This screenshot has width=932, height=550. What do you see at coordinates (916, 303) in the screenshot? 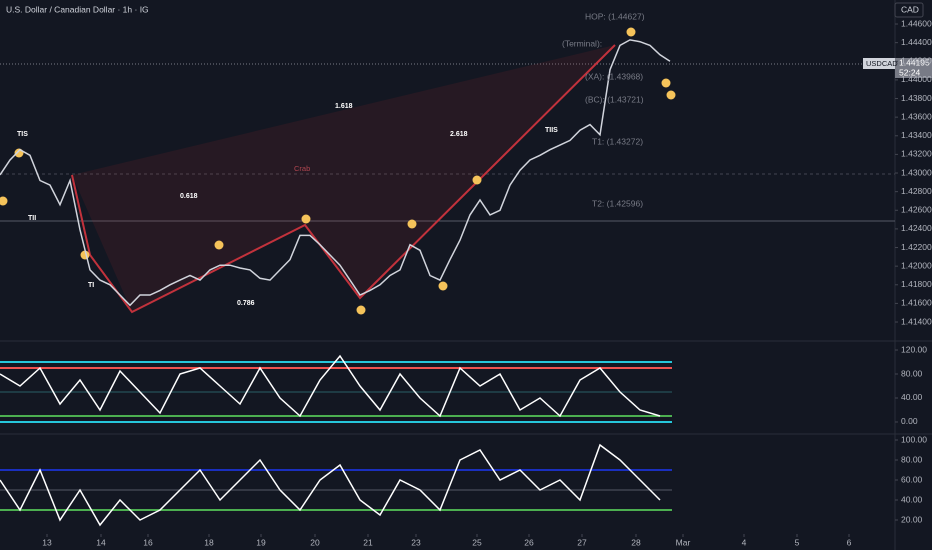
I see `y-tick-label: 1.41600` at bounding box center [916, 303].